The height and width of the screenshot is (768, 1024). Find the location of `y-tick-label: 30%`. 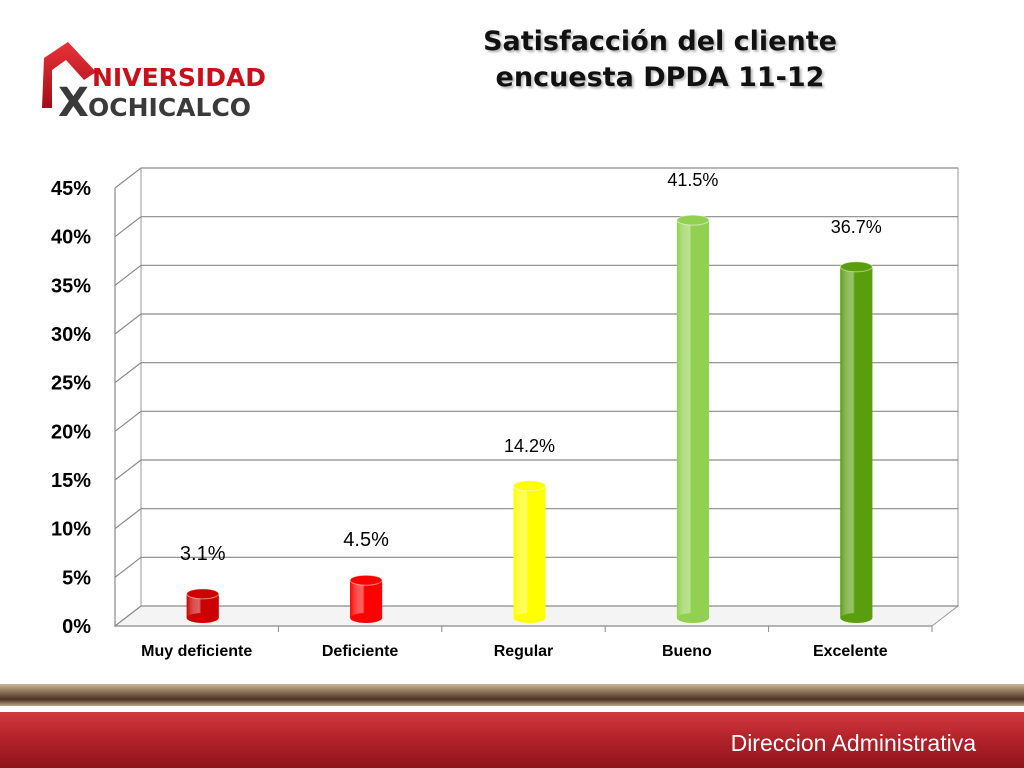

y-tick-label: 30% is located at coordinates (71, 335).